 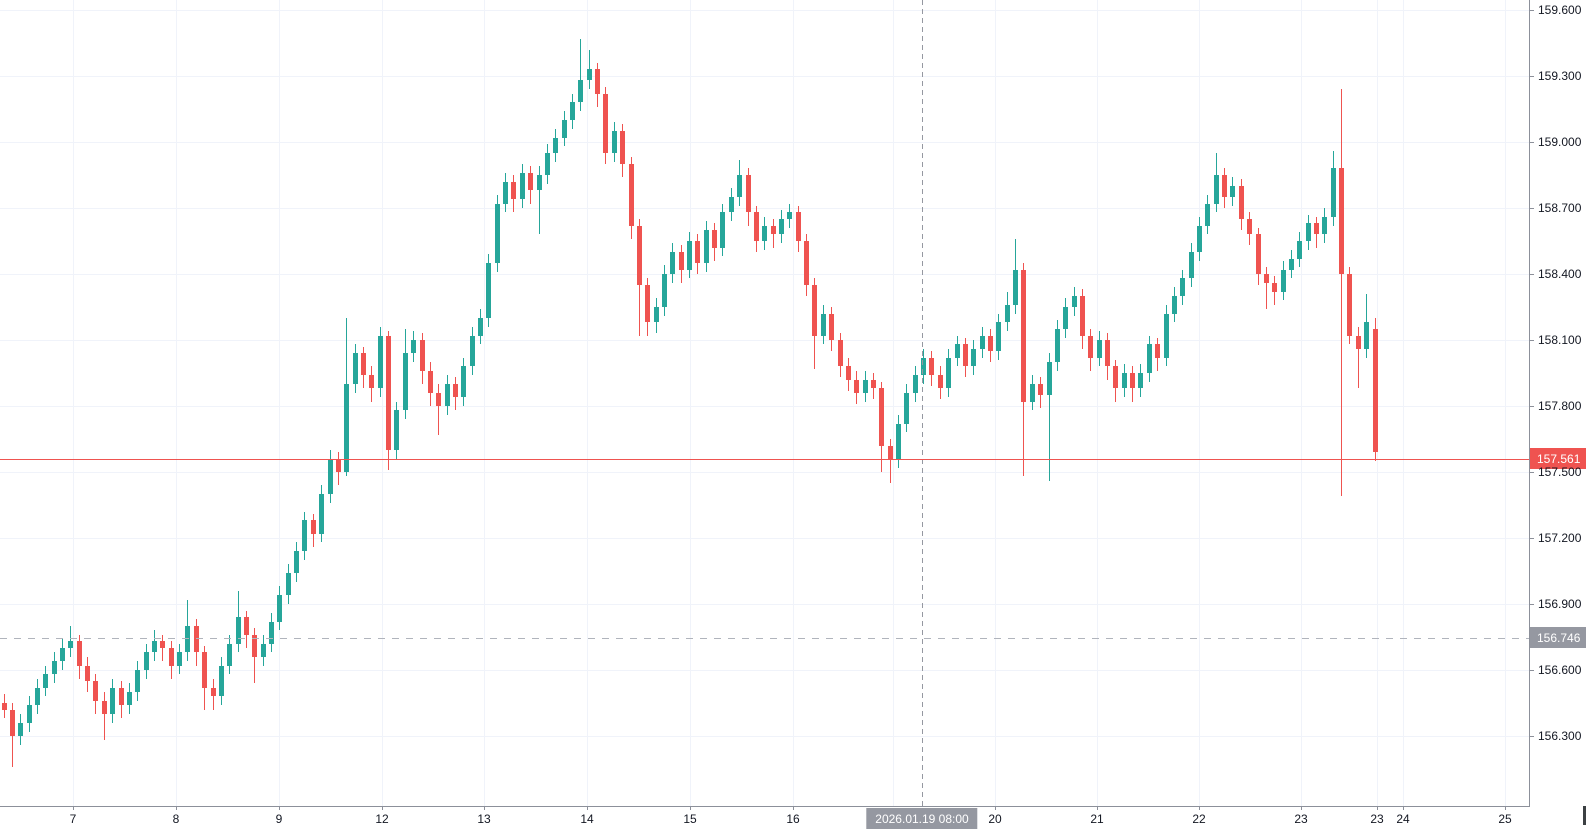 What do you see at coordinates (1584, 815) in the screenshot?
I see `scrollbar-fragment` at bounding box center [1584, 815].